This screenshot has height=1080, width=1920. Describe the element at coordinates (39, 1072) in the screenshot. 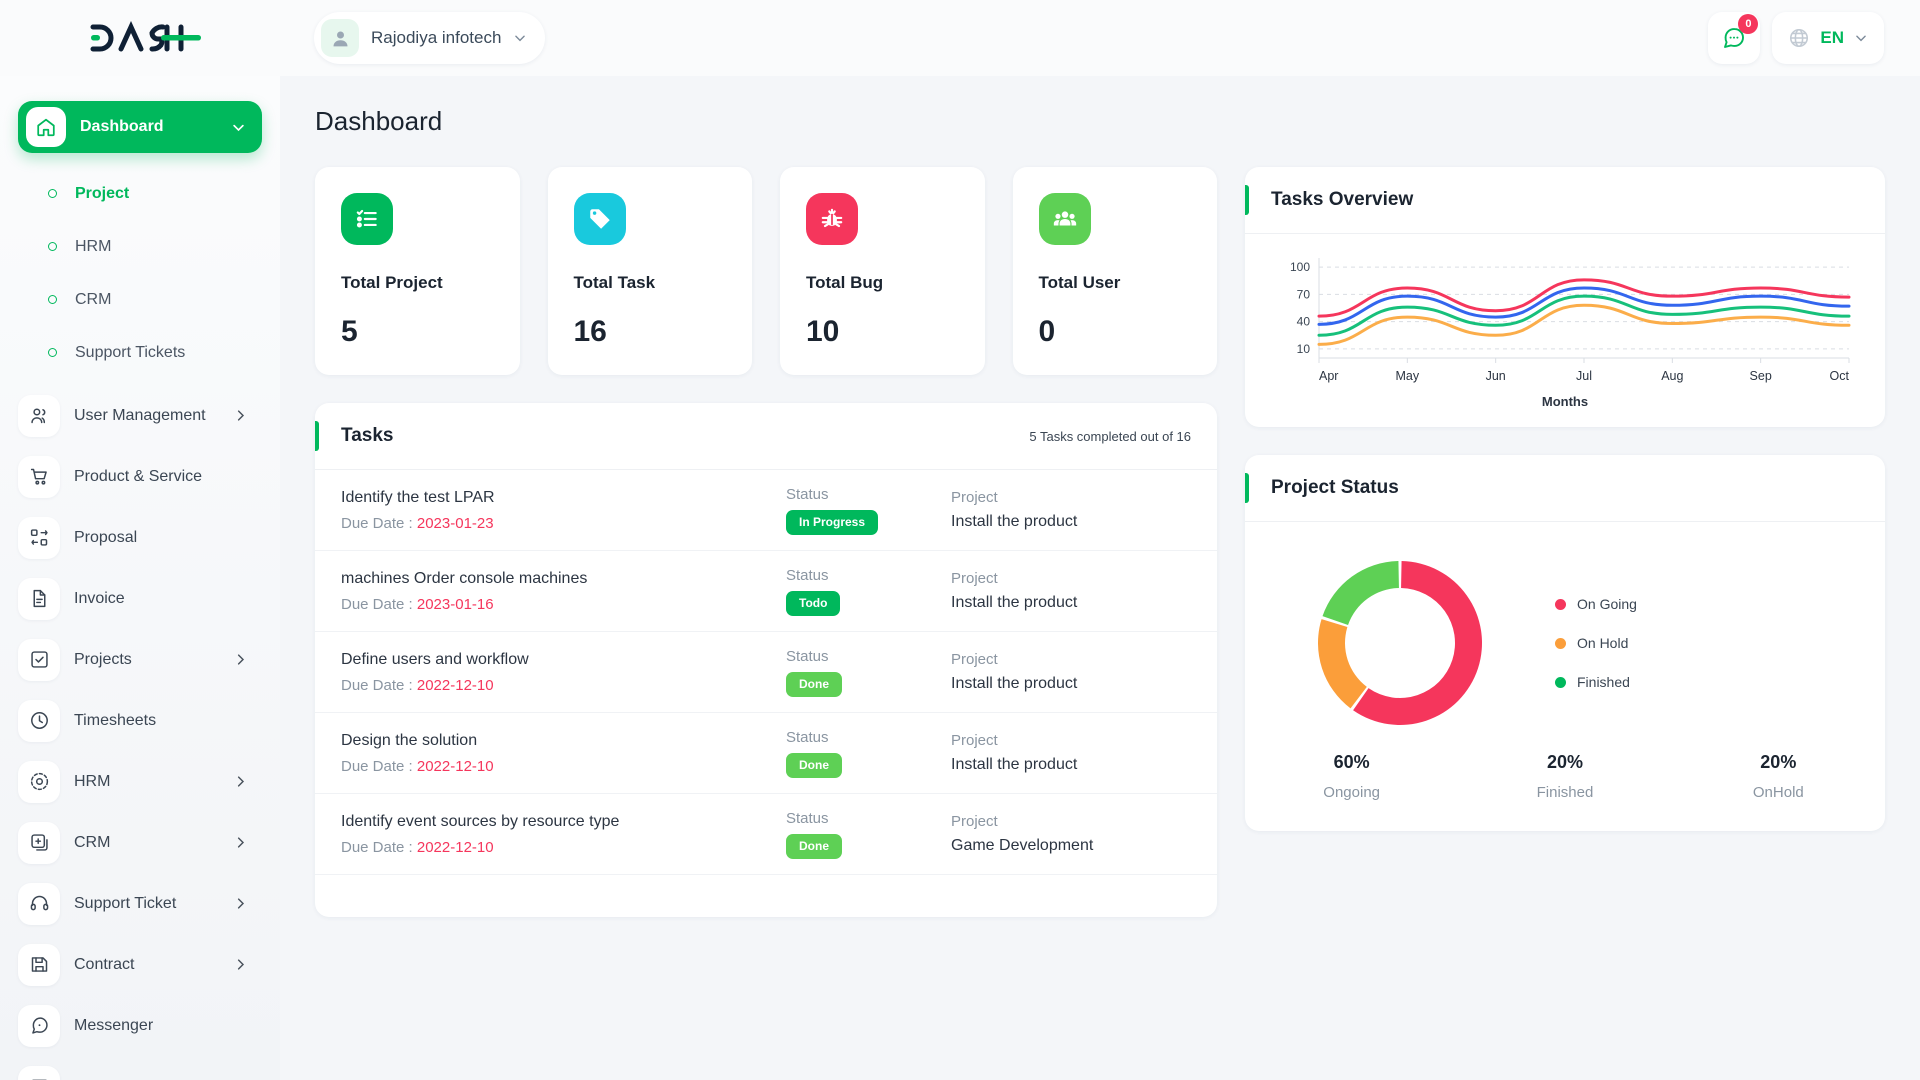

I see `assets-icon` at that location.